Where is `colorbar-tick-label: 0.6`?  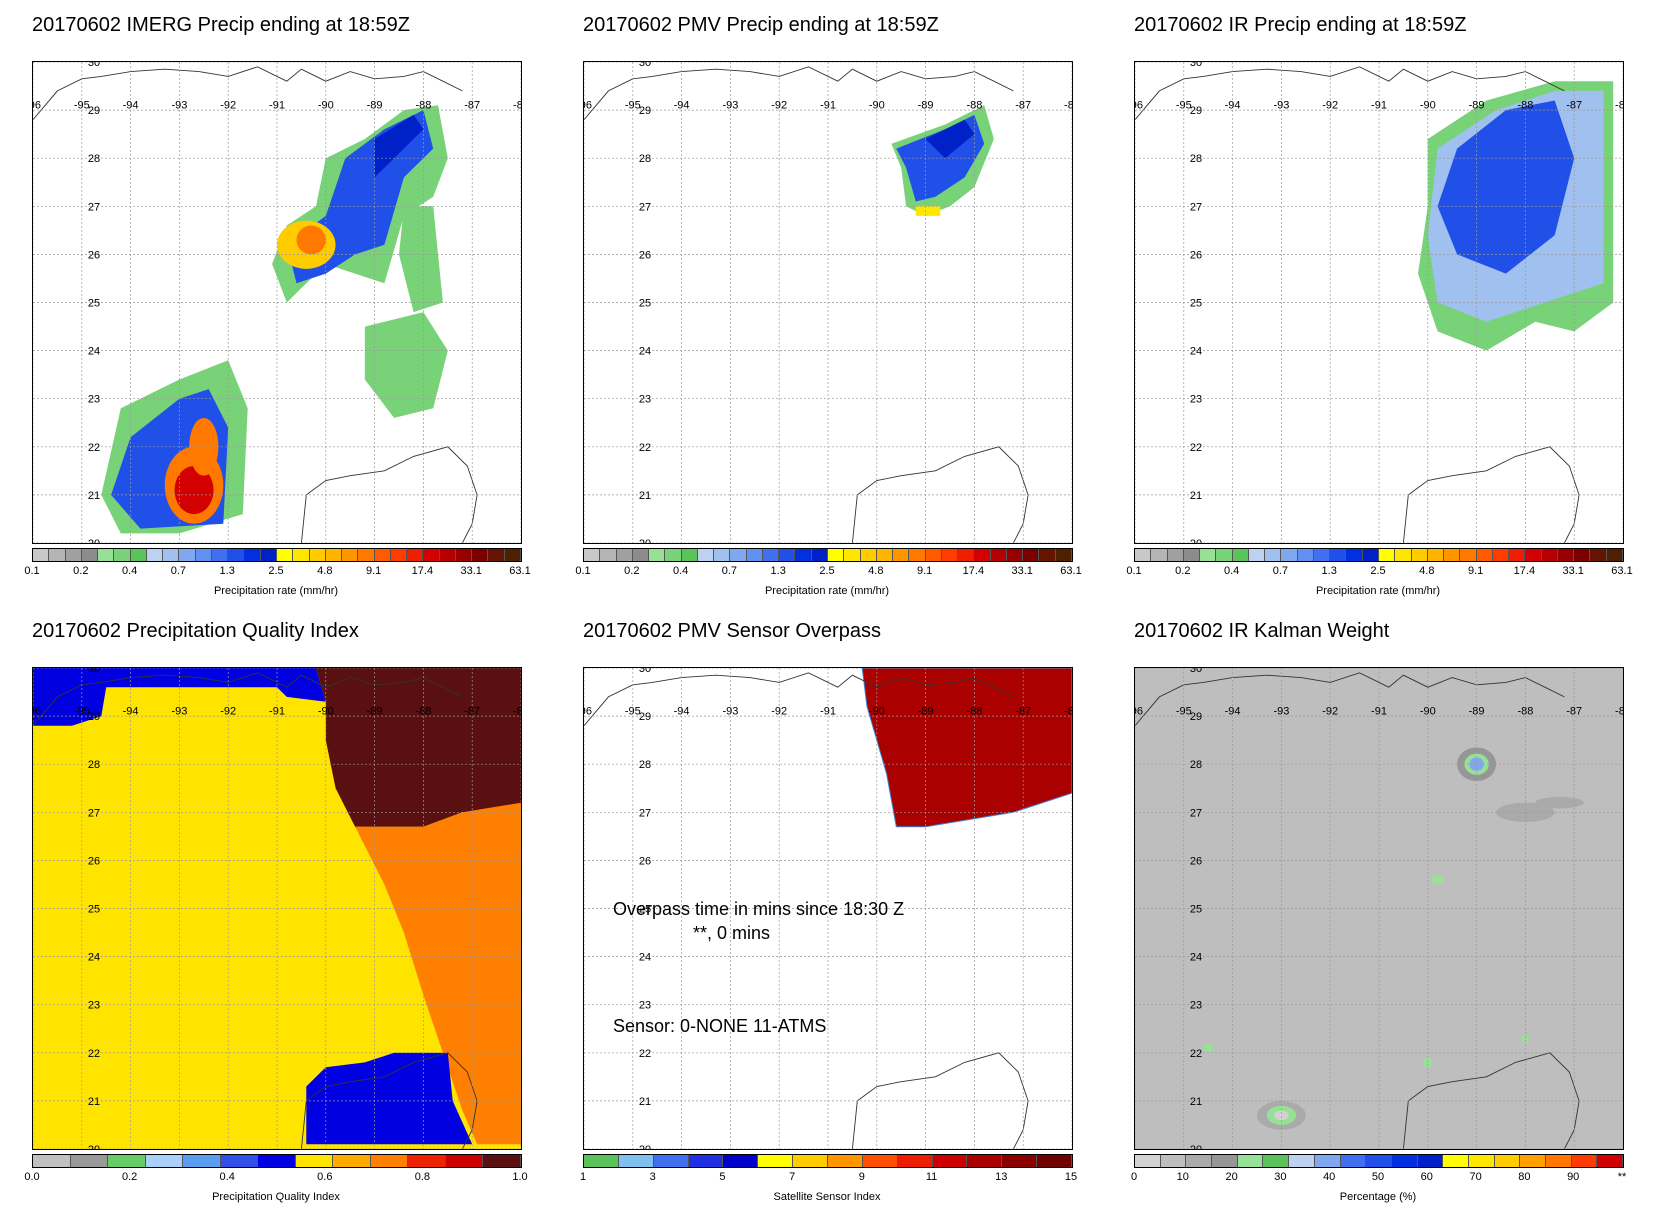
colorbar-tick-label: 0.6 is located at coordinates (325, 1177).